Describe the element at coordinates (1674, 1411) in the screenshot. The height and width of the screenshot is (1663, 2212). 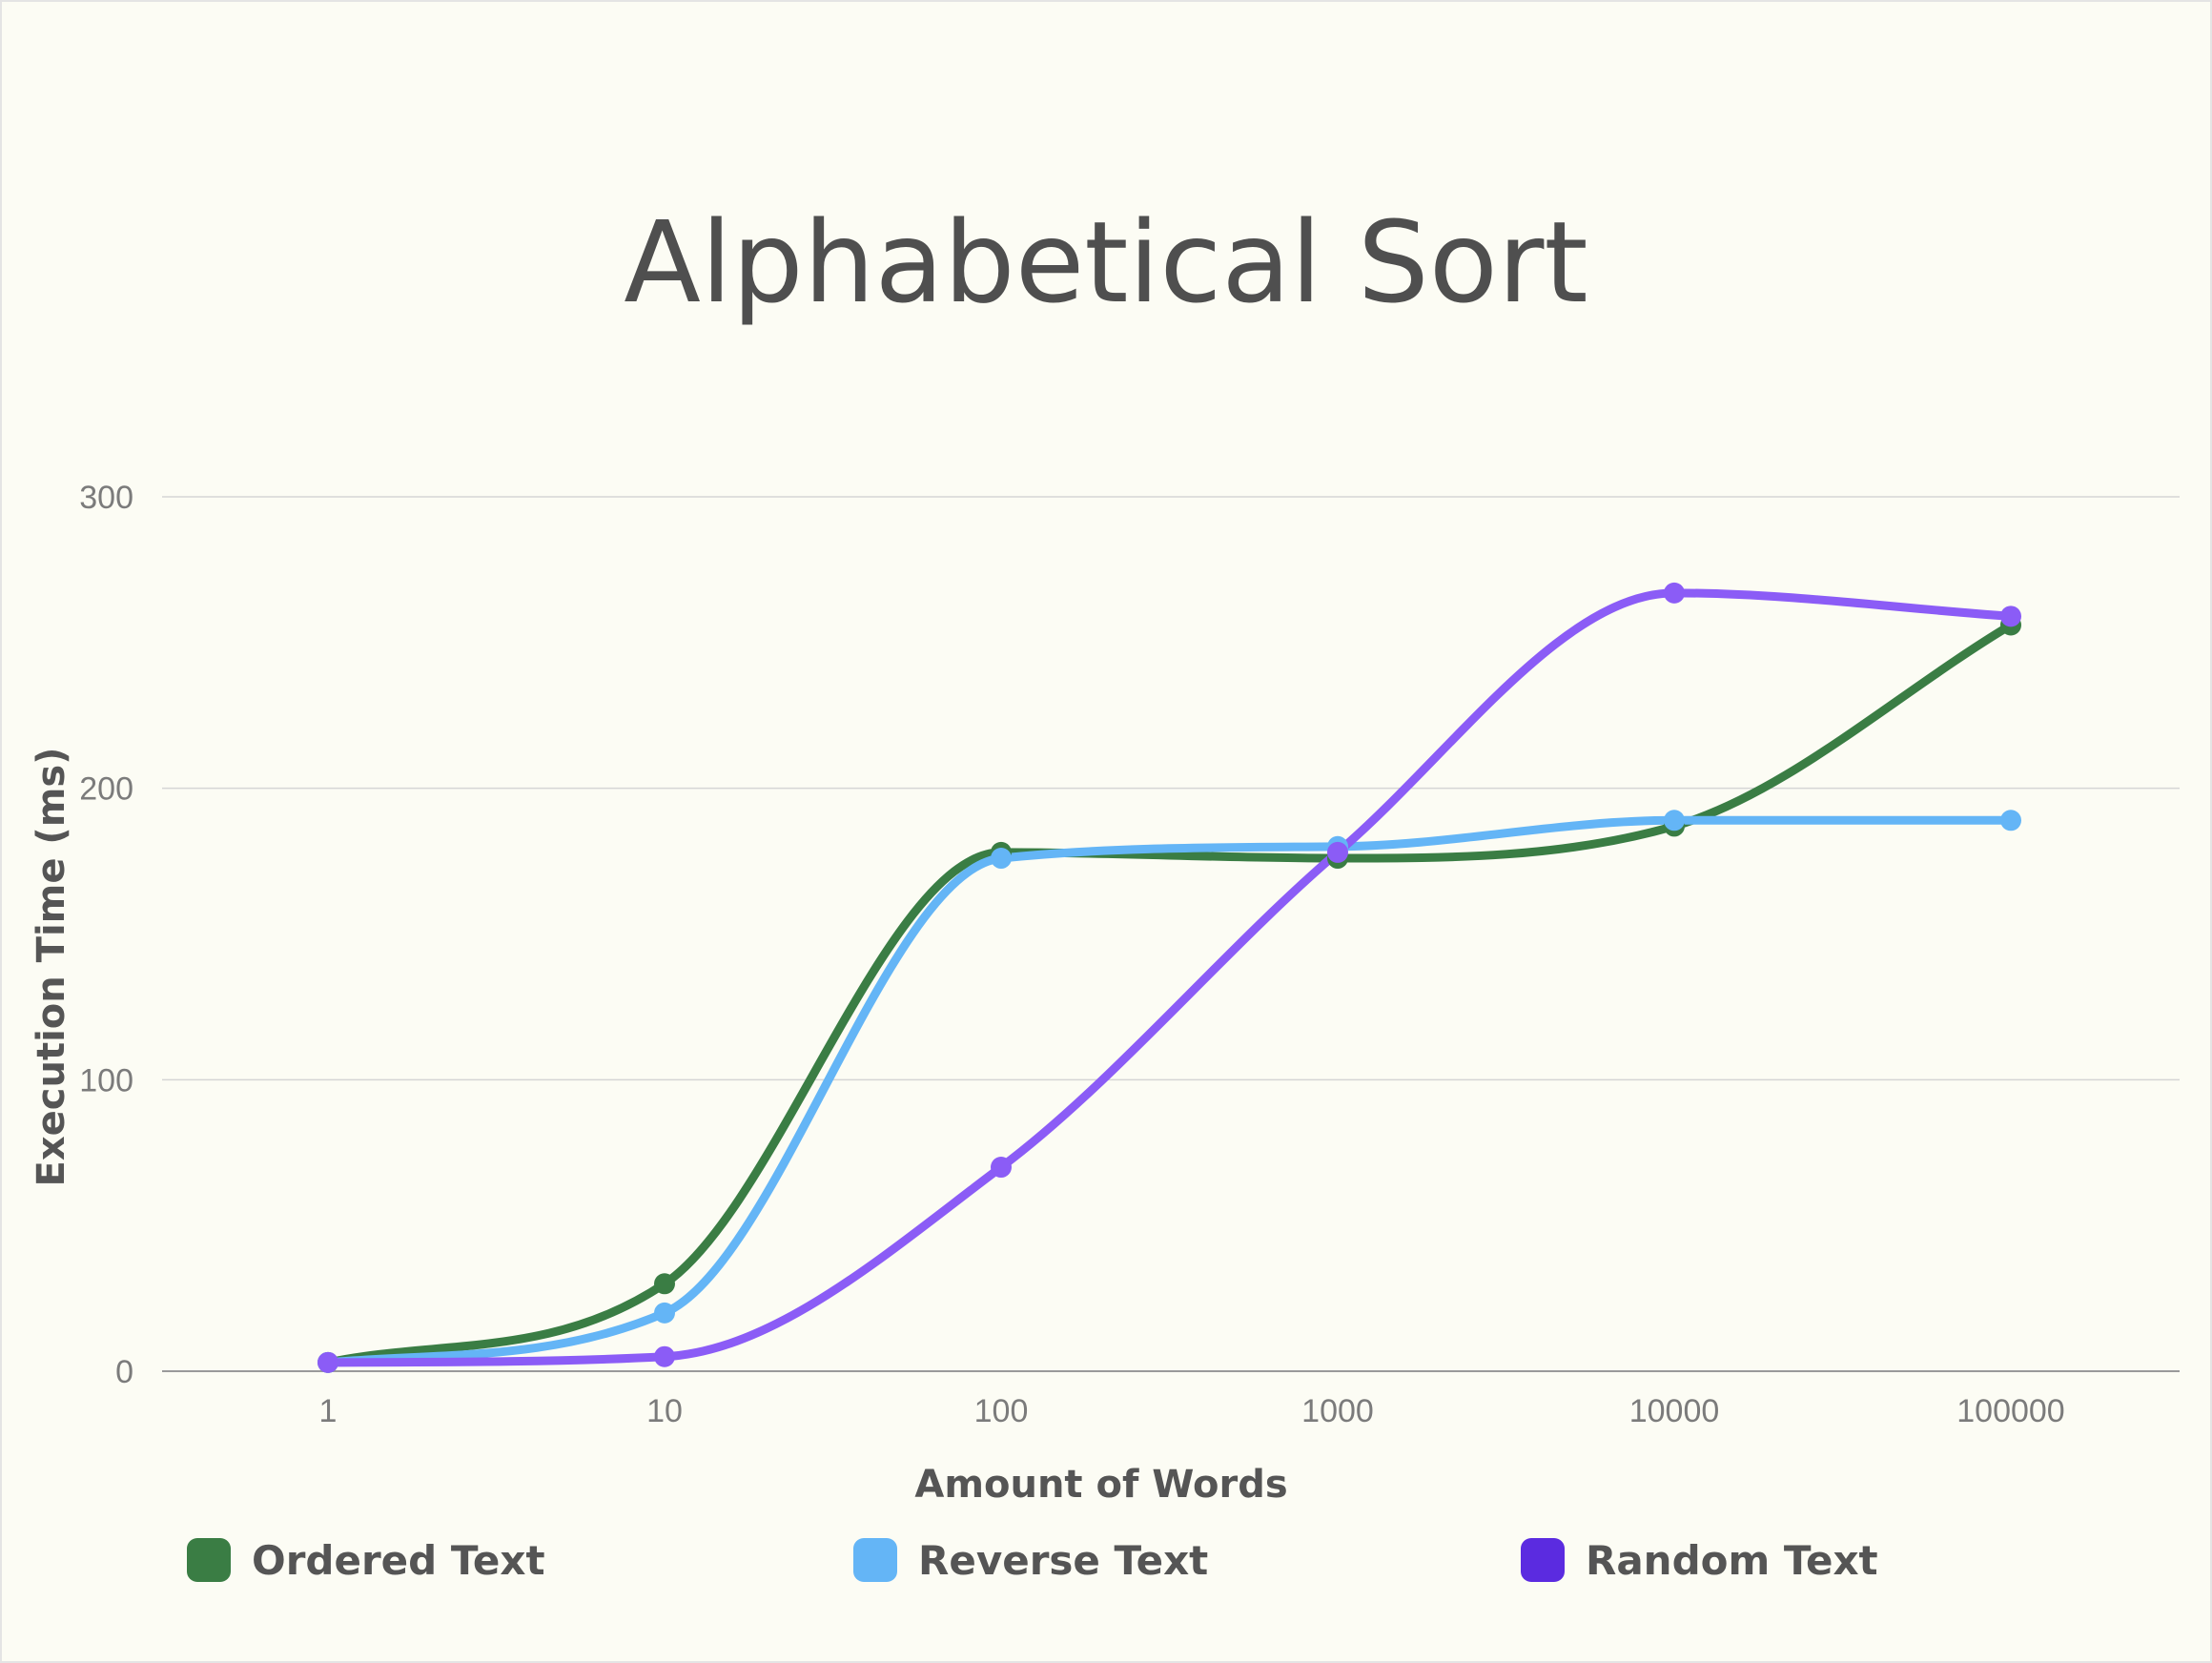
I see `x-tick-label: 10000` at that location.